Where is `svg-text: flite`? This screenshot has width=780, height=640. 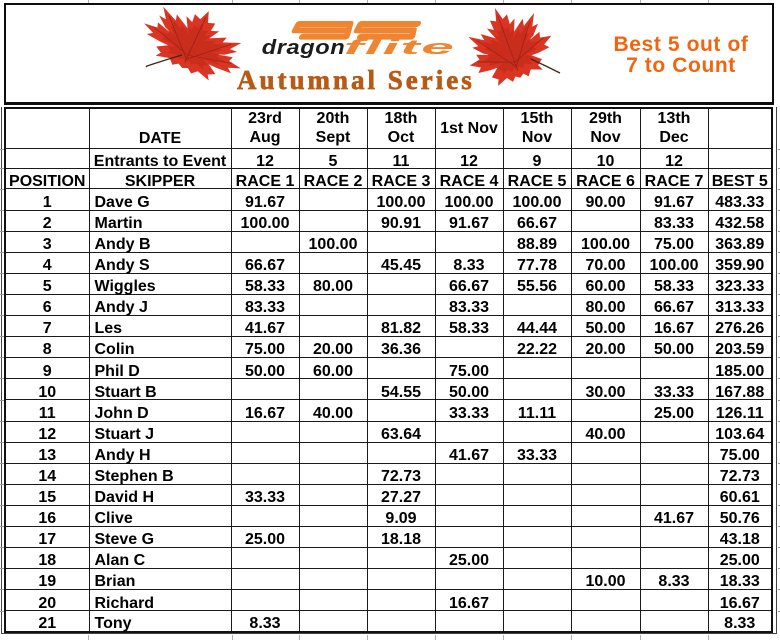 svg-text: flite is located at coordinates (399, 47).